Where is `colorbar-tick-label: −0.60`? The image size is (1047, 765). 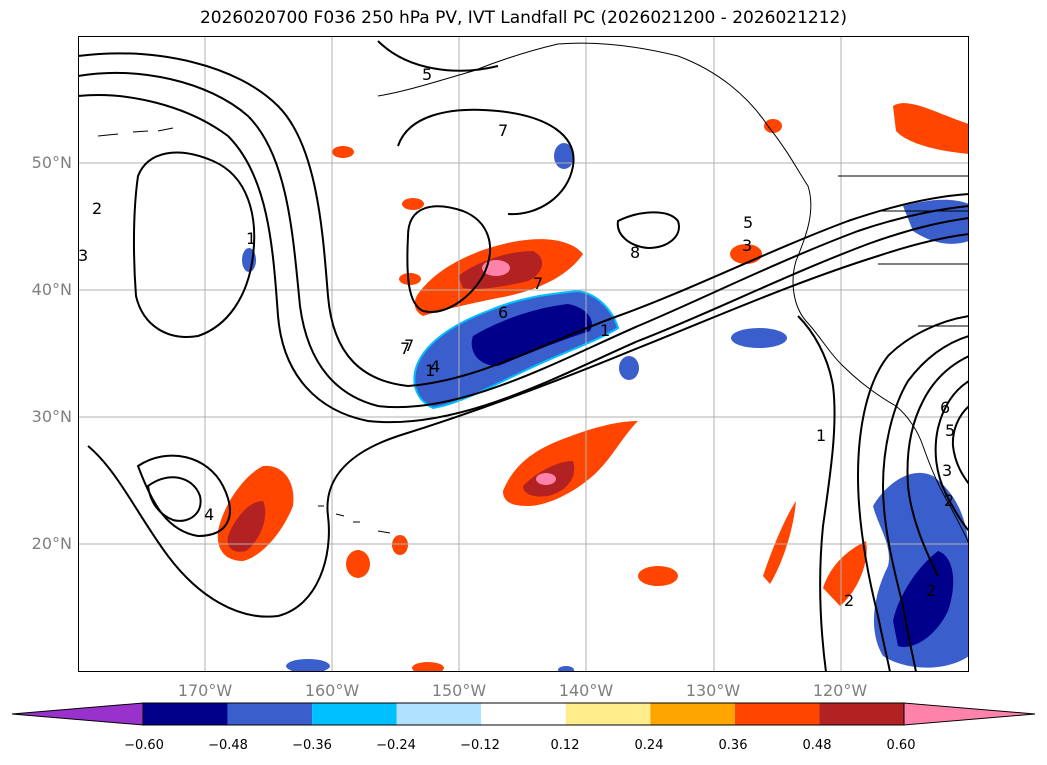
colorbar-tick-label: −0.60 is located at coordinates (144, 745).